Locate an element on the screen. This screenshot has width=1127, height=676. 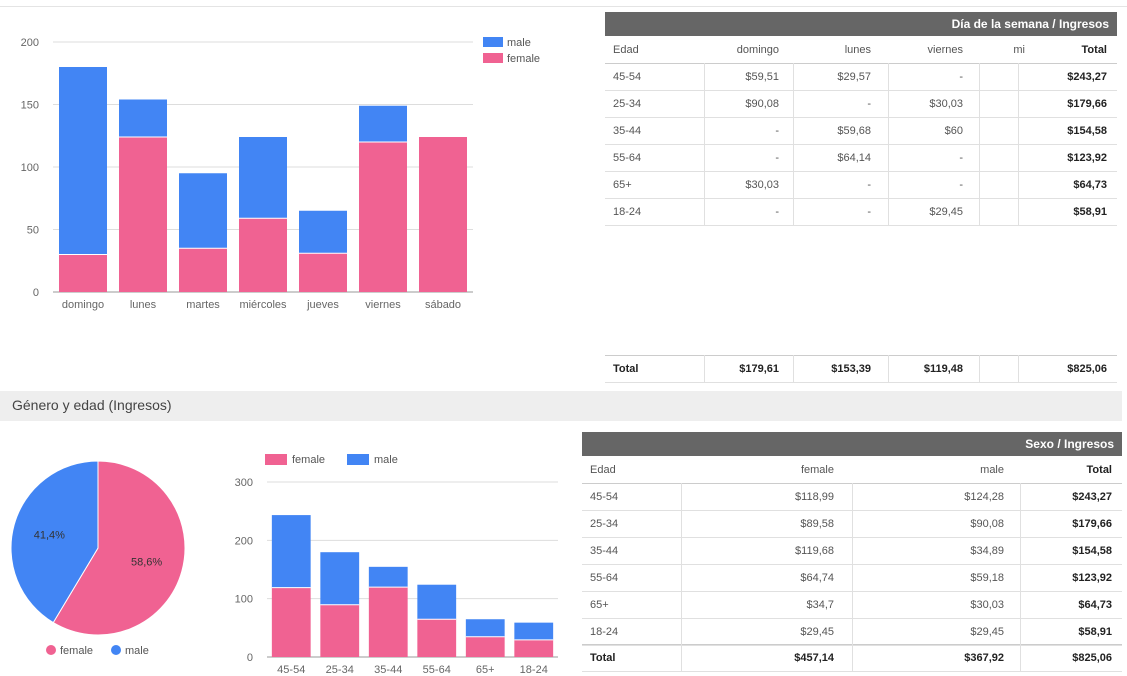
table-cell: $58,91 is located at coordinates (1090, 211).